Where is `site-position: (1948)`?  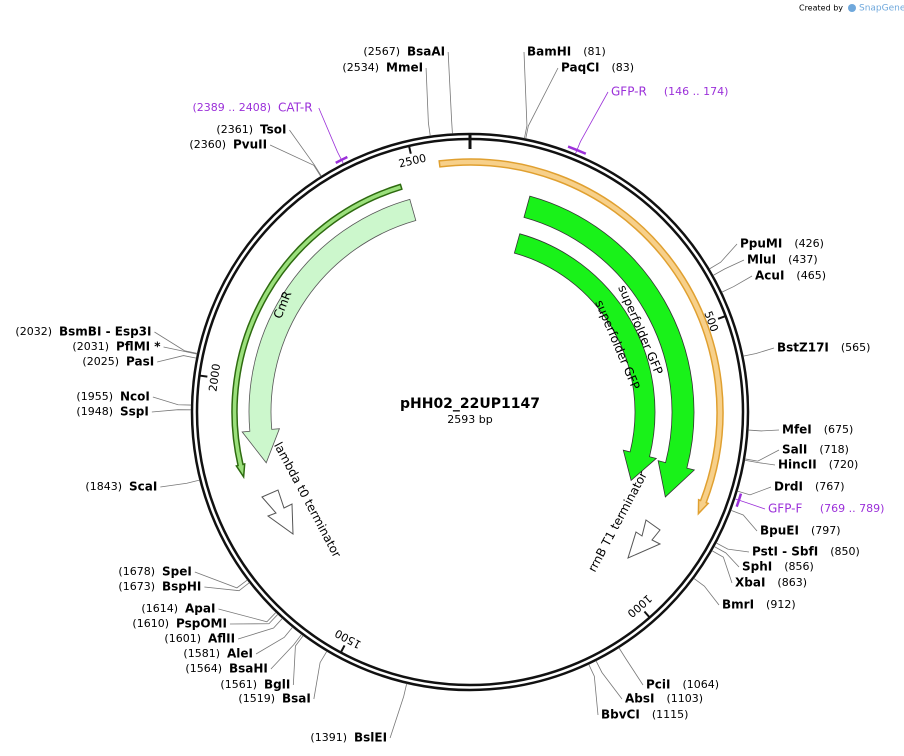
site-position: (1948) is located at coordinates (94, 411).